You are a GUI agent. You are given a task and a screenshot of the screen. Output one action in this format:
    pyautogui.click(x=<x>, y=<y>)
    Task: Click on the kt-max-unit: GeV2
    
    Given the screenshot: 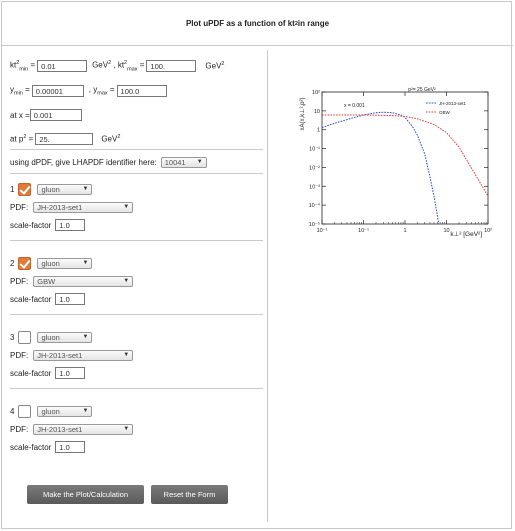 What is the action you would take?
    pyautogui.click(x=215, y=66)
    